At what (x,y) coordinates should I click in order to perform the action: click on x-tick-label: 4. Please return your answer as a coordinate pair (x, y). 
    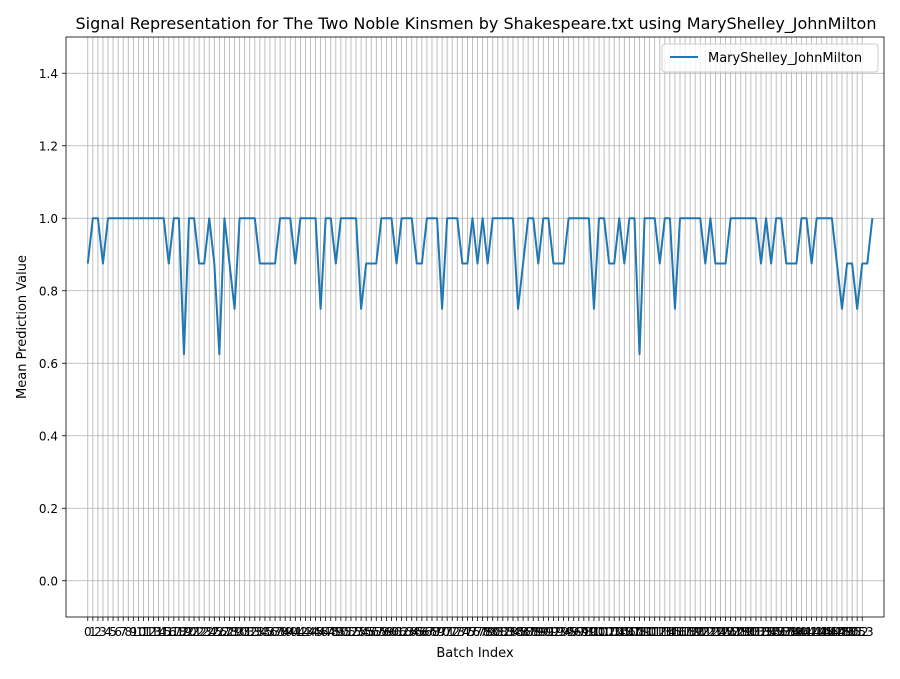
    Looking at the image, I should click on (108, 632).